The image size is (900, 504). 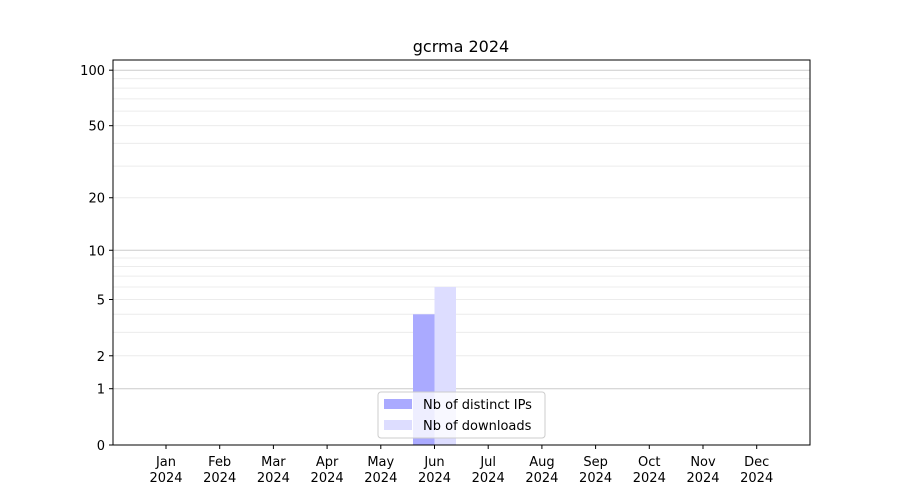 I want to click on legend: Nb of distinct IPs Nb of downloads, so click(x=461, y=415).